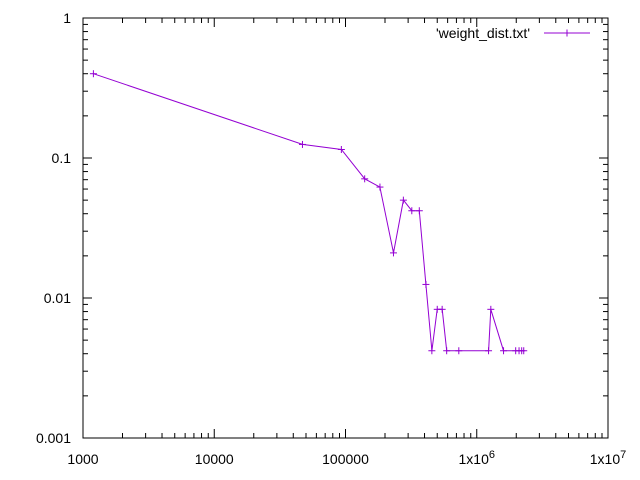  What do you see at coordinates (477, 458) in the screenshot?
I see `x-tick-label: 1x10⁶` at bounding box center [477, 458].